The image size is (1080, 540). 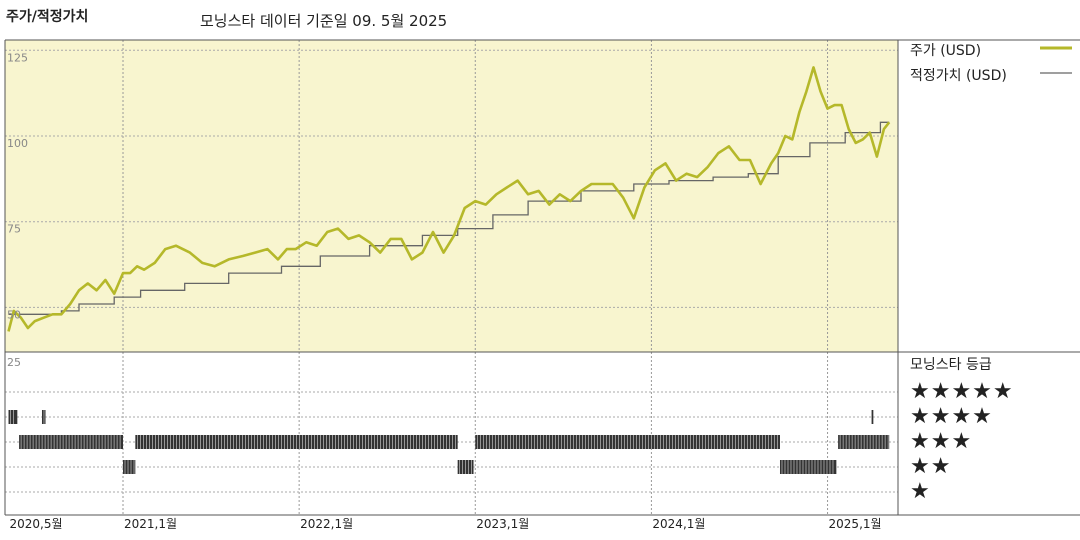 I want to click on rating-tick-label: 25, so click(x=14, y=362).